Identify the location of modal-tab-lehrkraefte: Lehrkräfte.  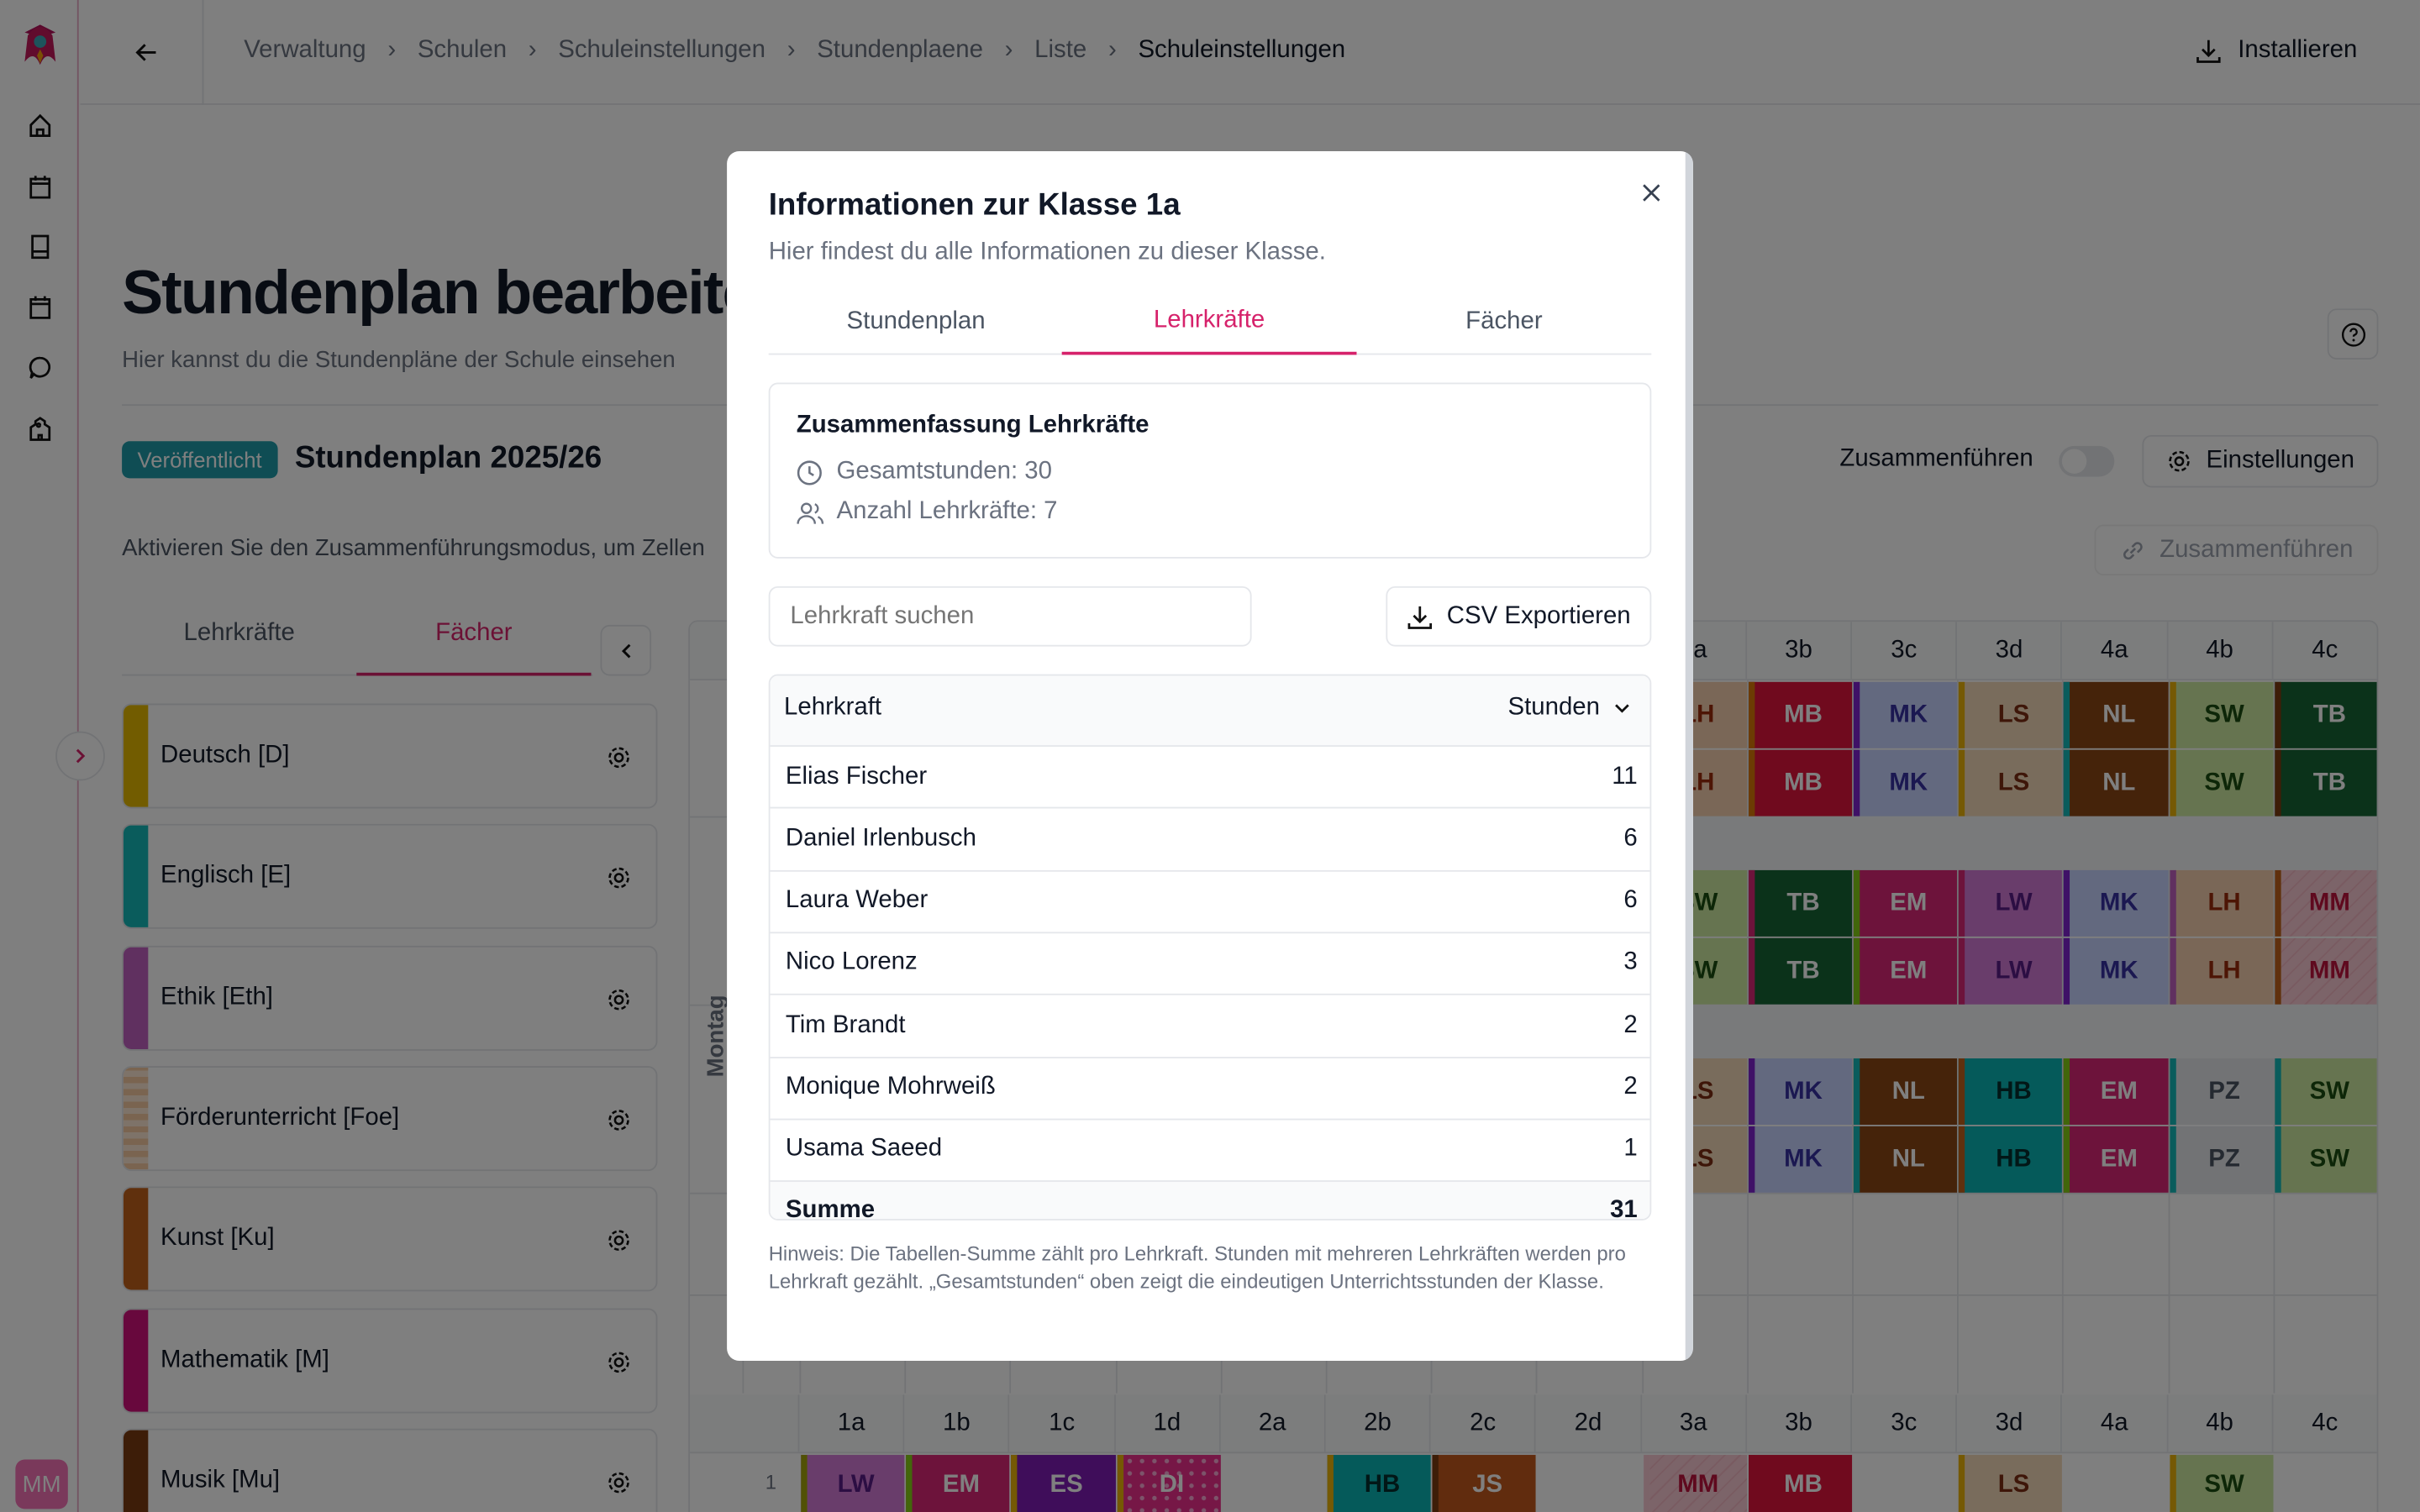
(1209, 322).